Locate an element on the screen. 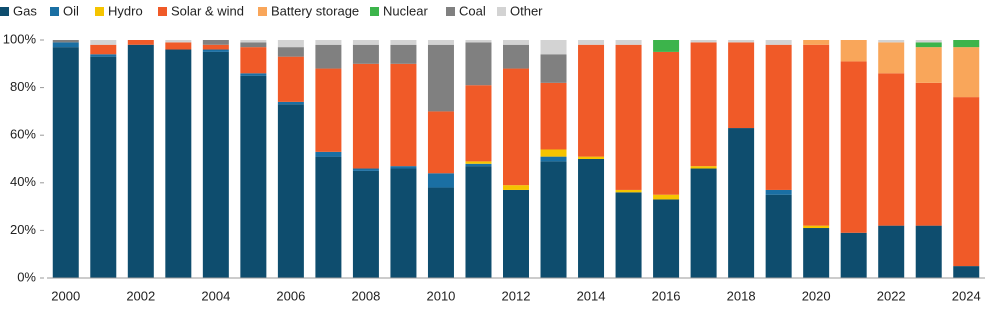 The image size is (1000, 311). x-tick-label: 2002 is located at coordinates (140, 295).